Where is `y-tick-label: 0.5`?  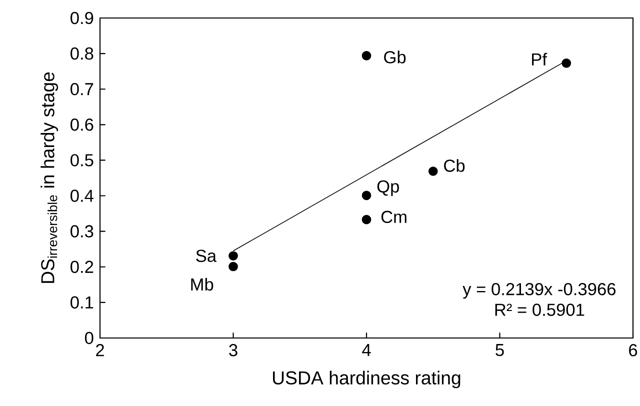 y-tick-label: 0.5 is located at coordinates (82, 160).